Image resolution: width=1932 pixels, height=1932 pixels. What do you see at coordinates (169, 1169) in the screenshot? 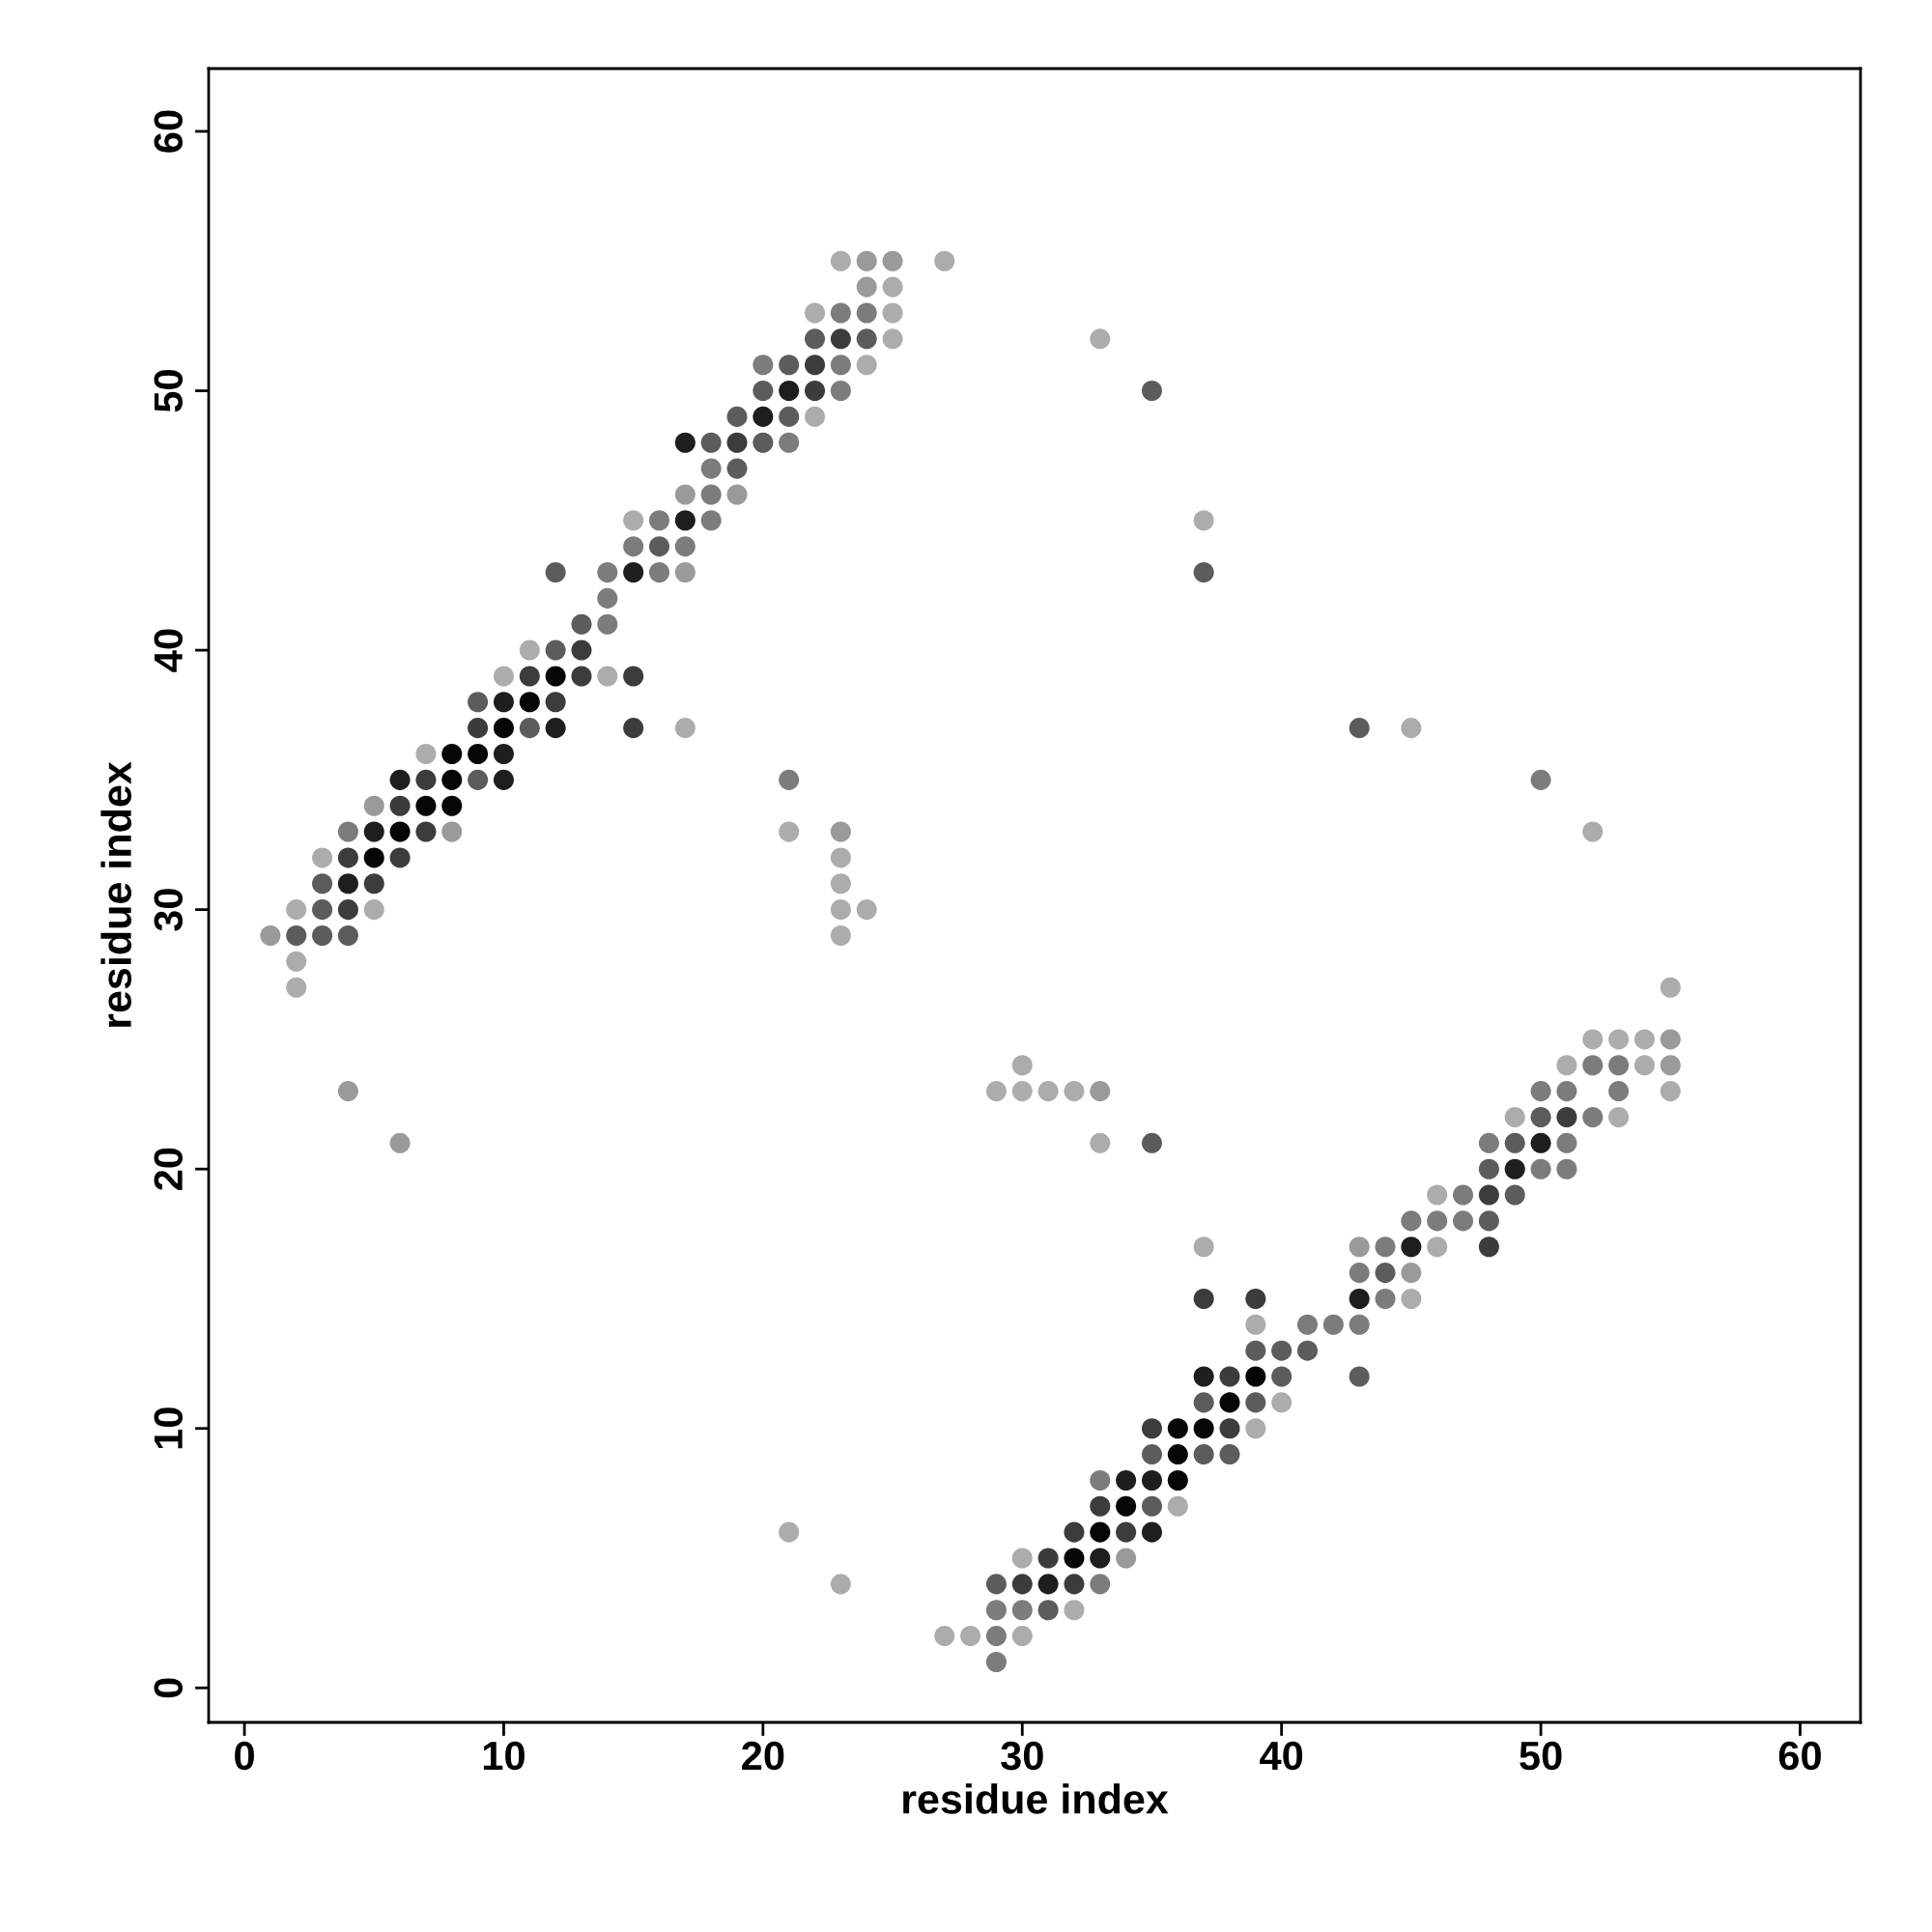
I see `y-tick-label: 20` at bounding box center [169, 1169].